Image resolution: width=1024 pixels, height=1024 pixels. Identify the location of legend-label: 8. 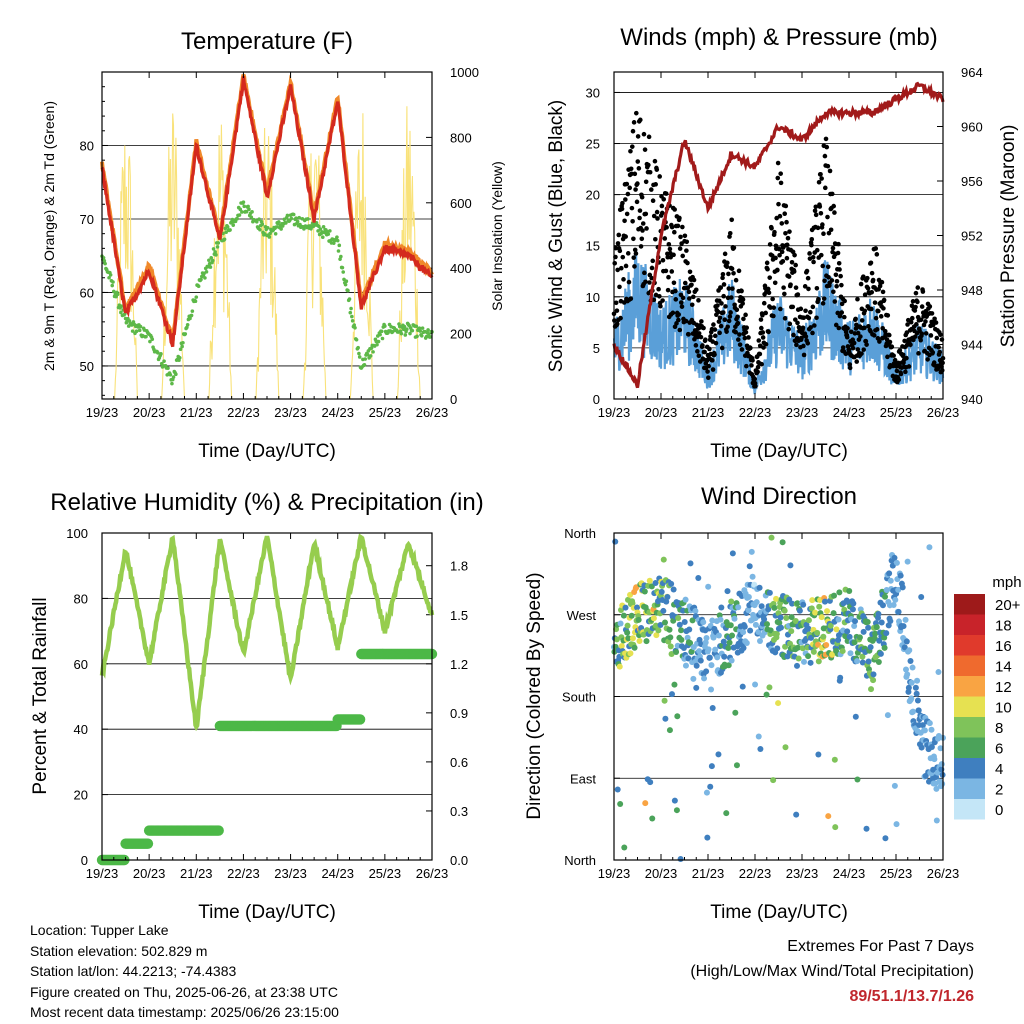
(999, 728).